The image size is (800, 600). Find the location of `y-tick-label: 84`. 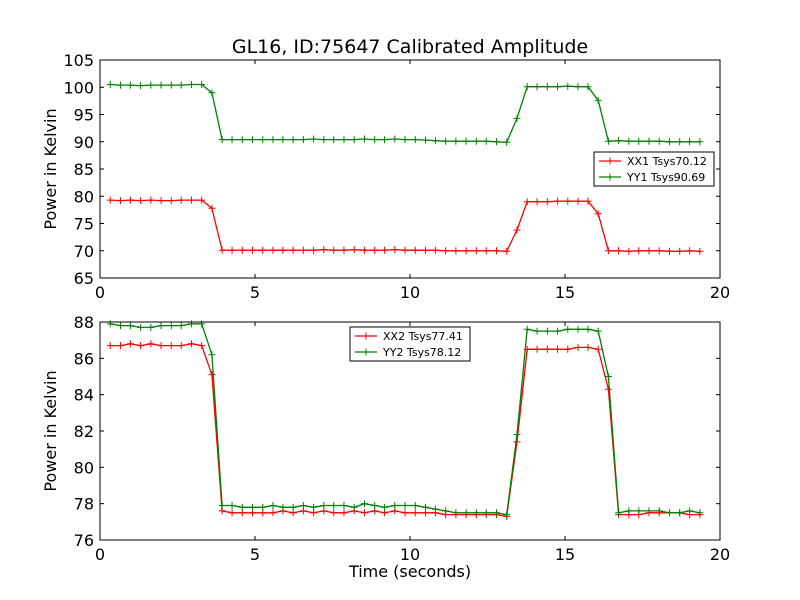

y-tick-label: 84 is located at coordinates (84, 395).